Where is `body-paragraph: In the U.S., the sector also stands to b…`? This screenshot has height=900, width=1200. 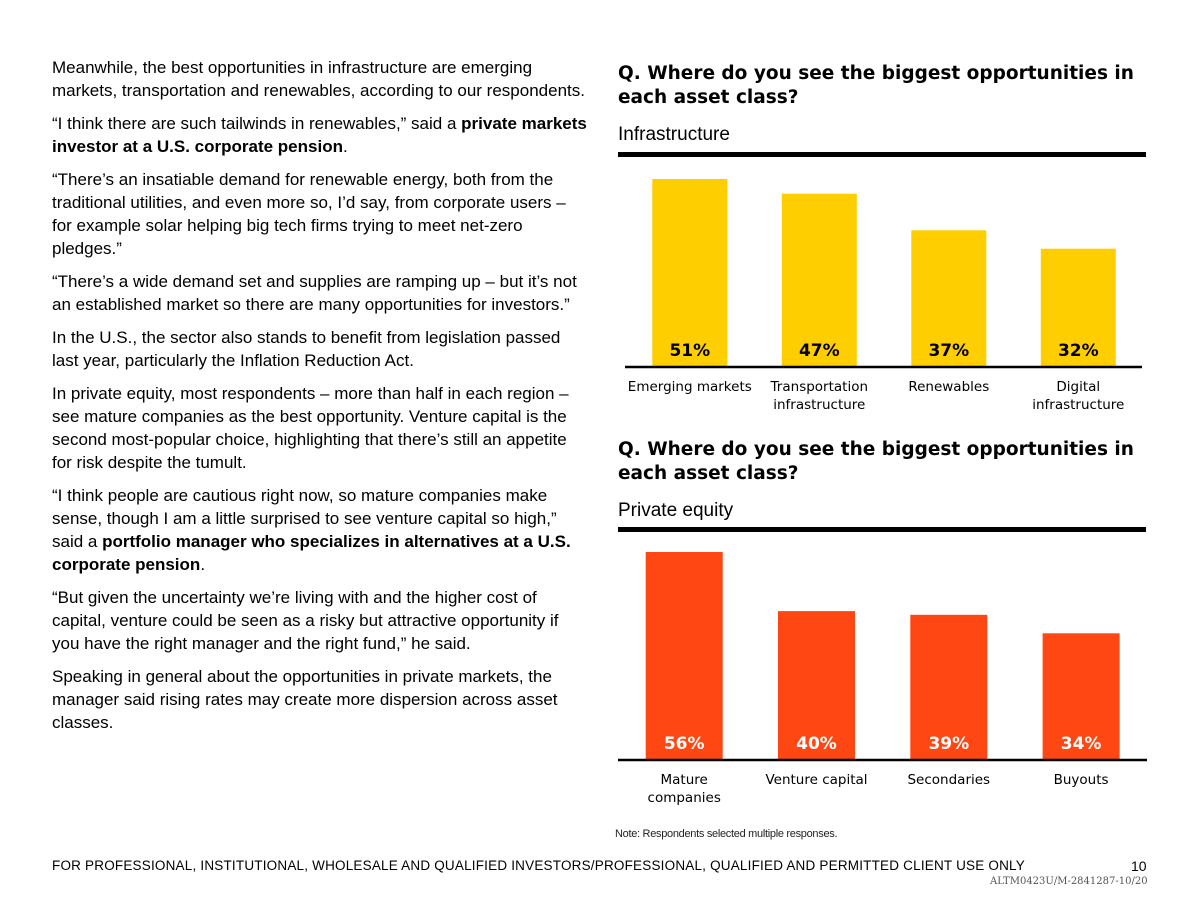 body-paragraph: In the U.S., the sector also stands to b… is located at coordinates (319, 349).